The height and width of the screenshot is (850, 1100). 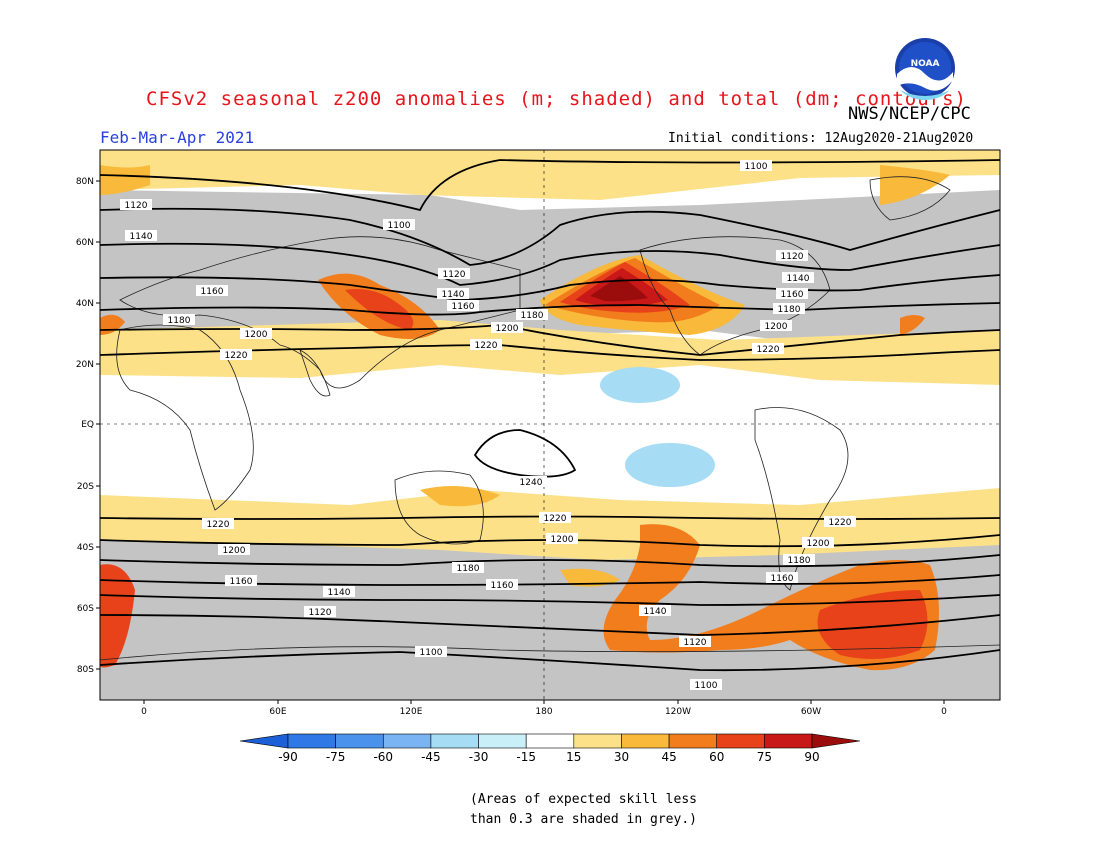 What do you see at coordinates (85, 487) in the screenshot?
I see `lat-tick: 20S` at bounding box center [85, 487].